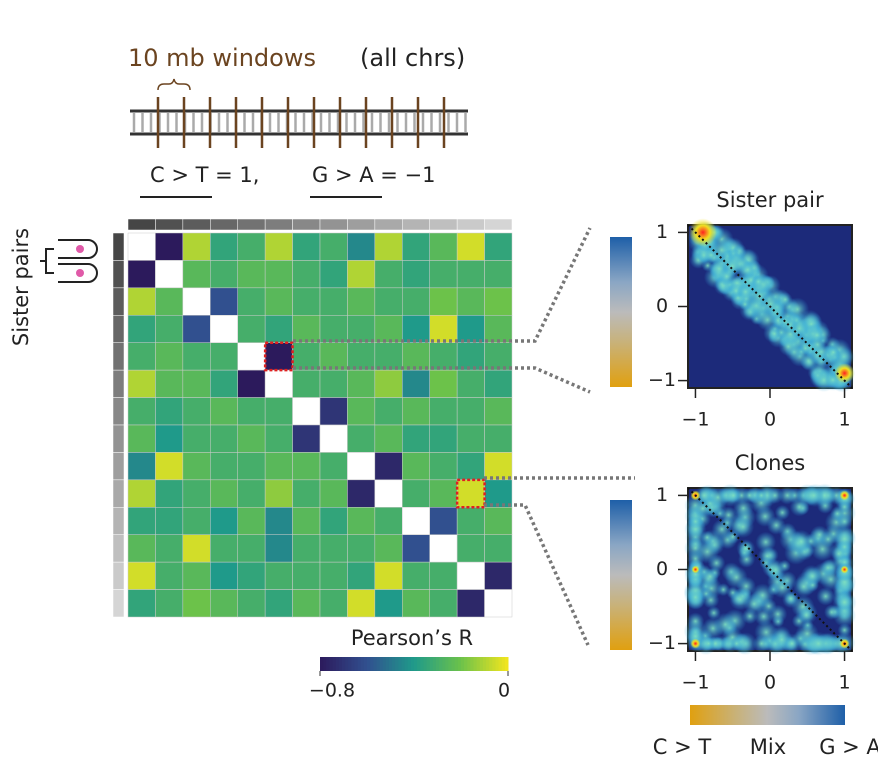 Image resolution: width=878 pixels, height=764 pixels. What do you see at coordinates (21, 287) in the screenshot?
I see `y-label: Sister pairs` at bounding box center [21, 287].